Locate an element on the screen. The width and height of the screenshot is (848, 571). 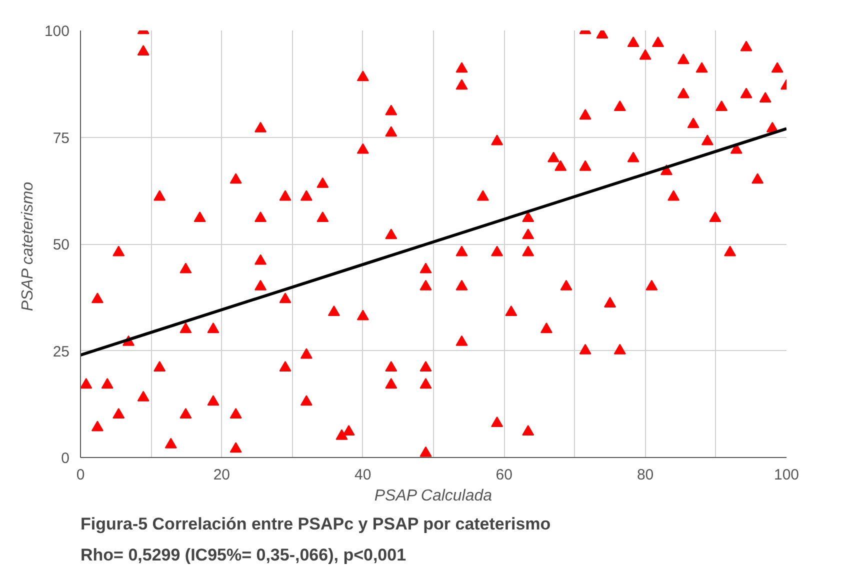
y-tick-label: 0 is located at coordinates (65, 458).